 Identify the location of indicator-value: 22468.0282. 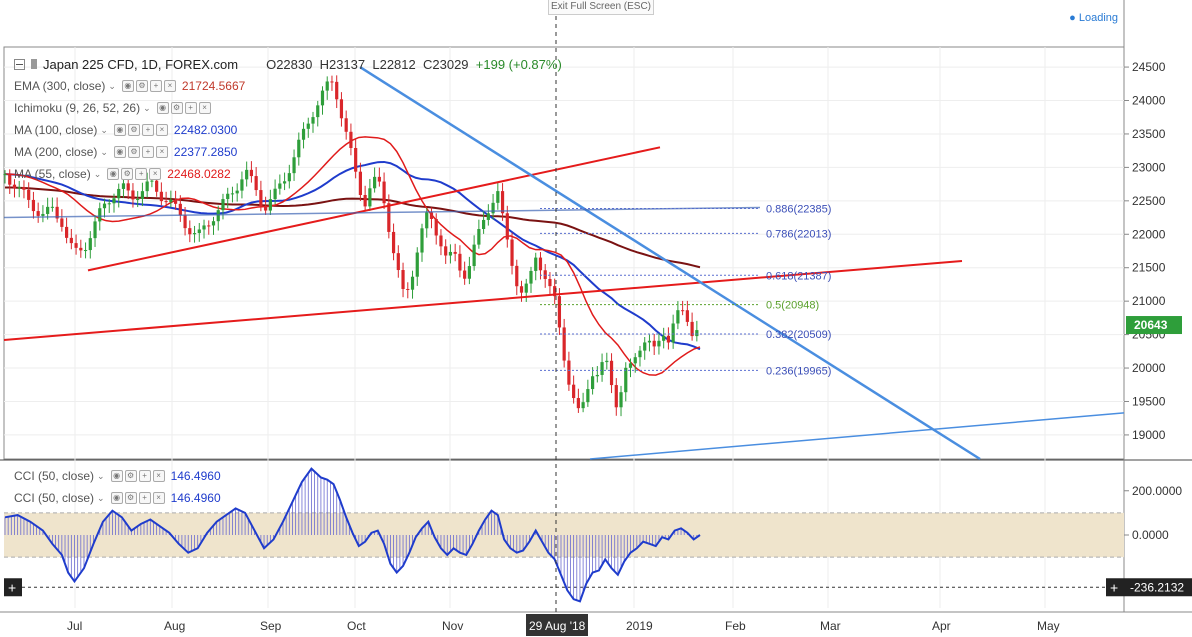
(199, 174).